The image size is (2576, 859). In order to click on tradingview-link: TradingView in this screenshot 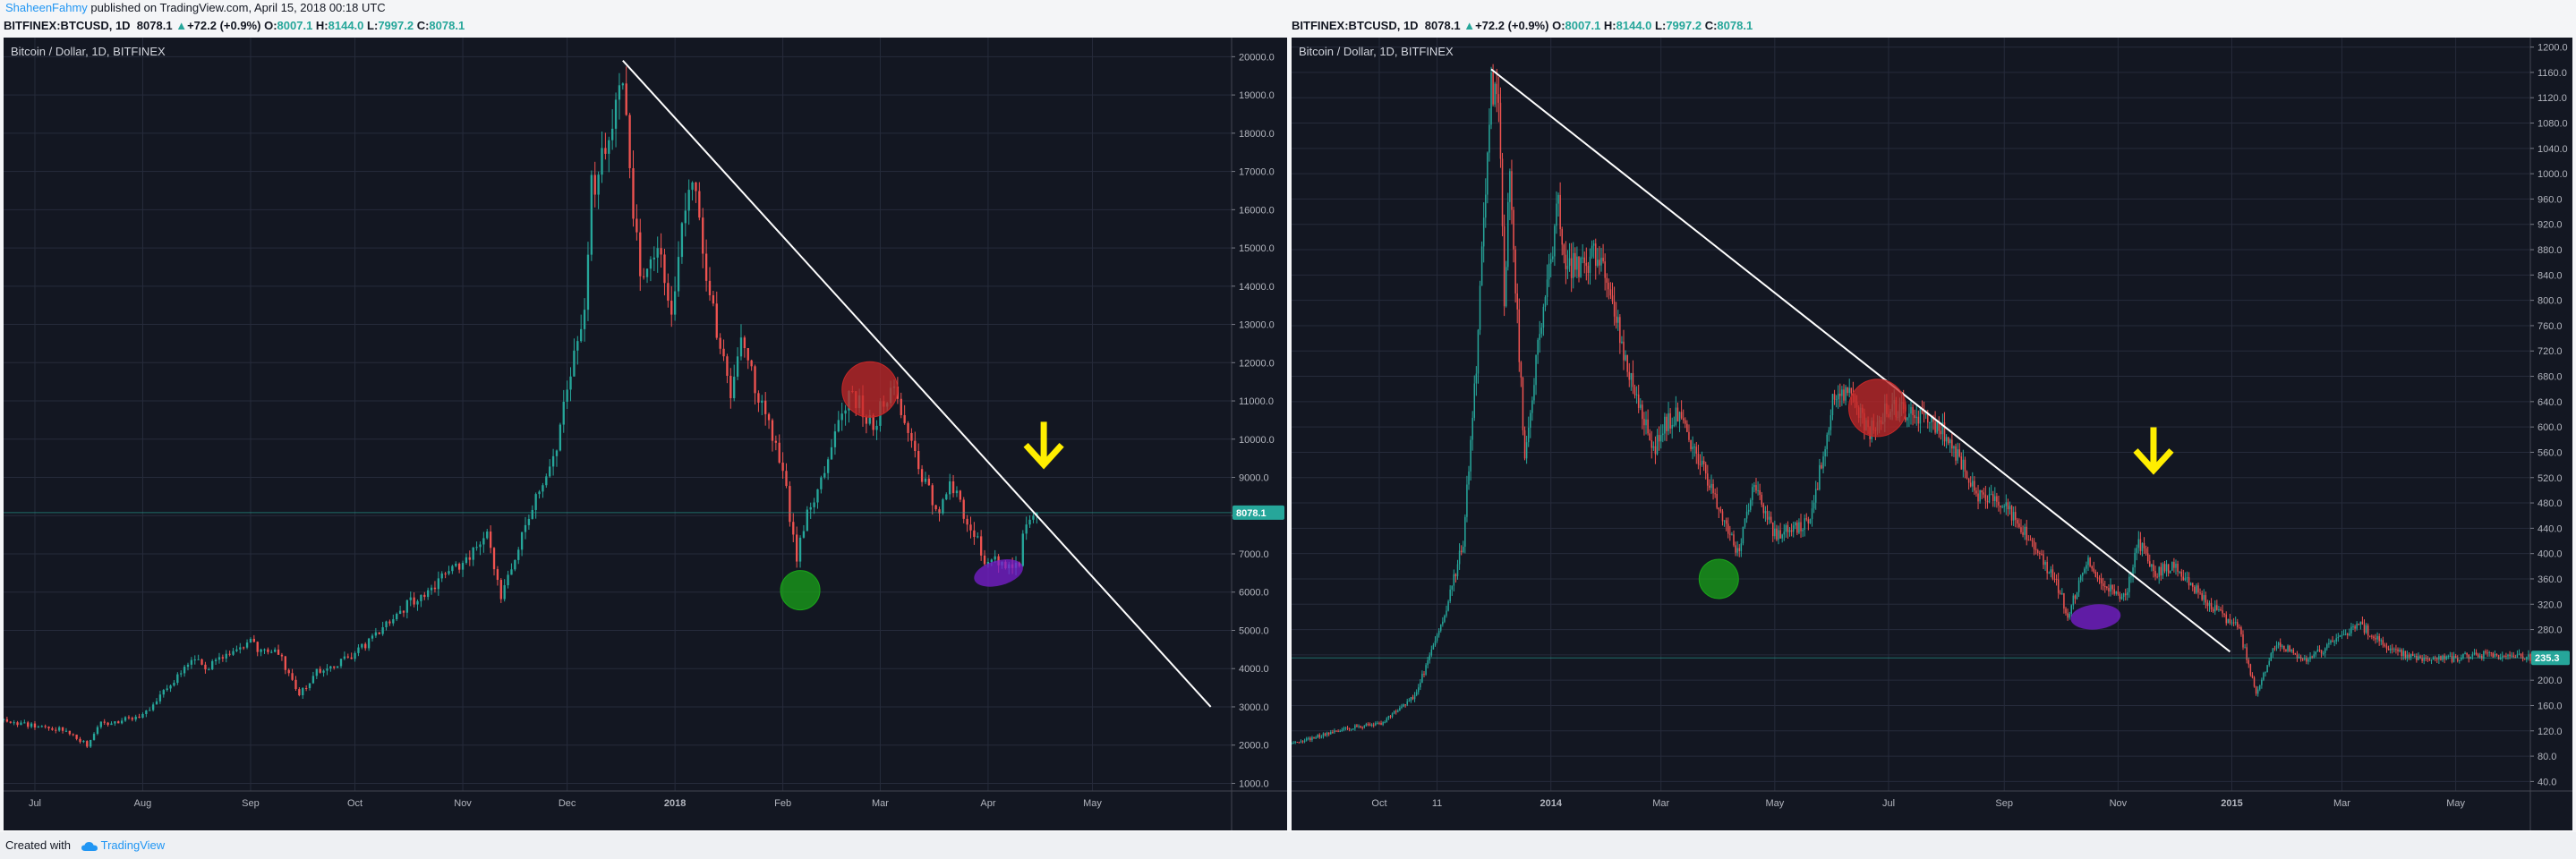, I will do `click(133, 845)`.